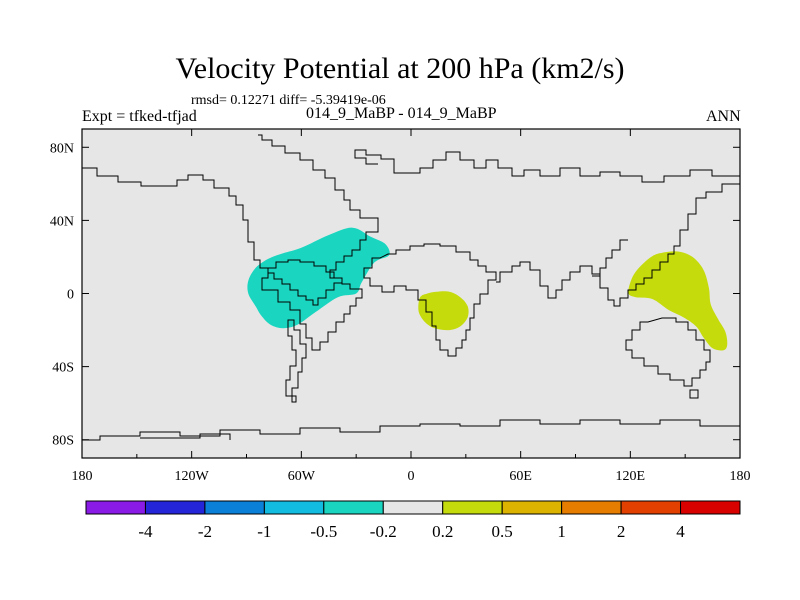 This screenshot has width=800, height=600. Describe the element at coordinates (413, 520) in the screenshot. I see `colorbar: -4 -2 -1 -0.5 -0.2 0.2 0.5 1 2 4` at that location.